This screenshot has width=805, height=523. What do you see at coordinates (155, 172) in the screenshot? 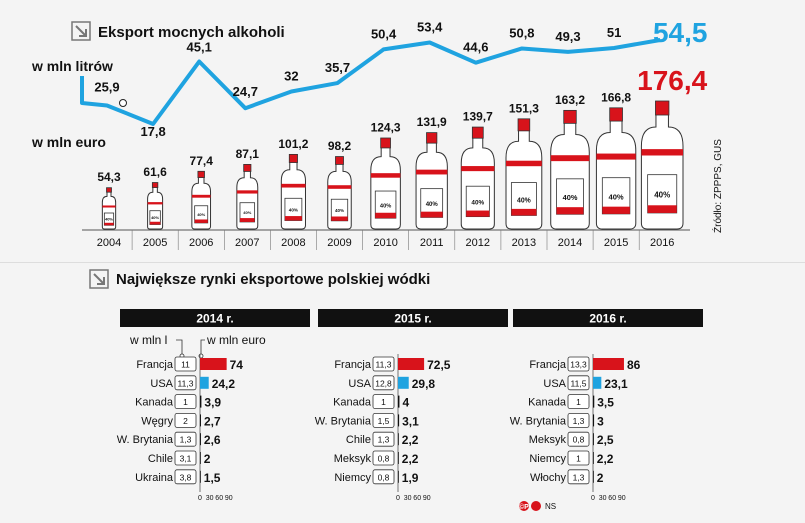
I see `euro-value-label: 61,6` at bounding box center [155, 172].